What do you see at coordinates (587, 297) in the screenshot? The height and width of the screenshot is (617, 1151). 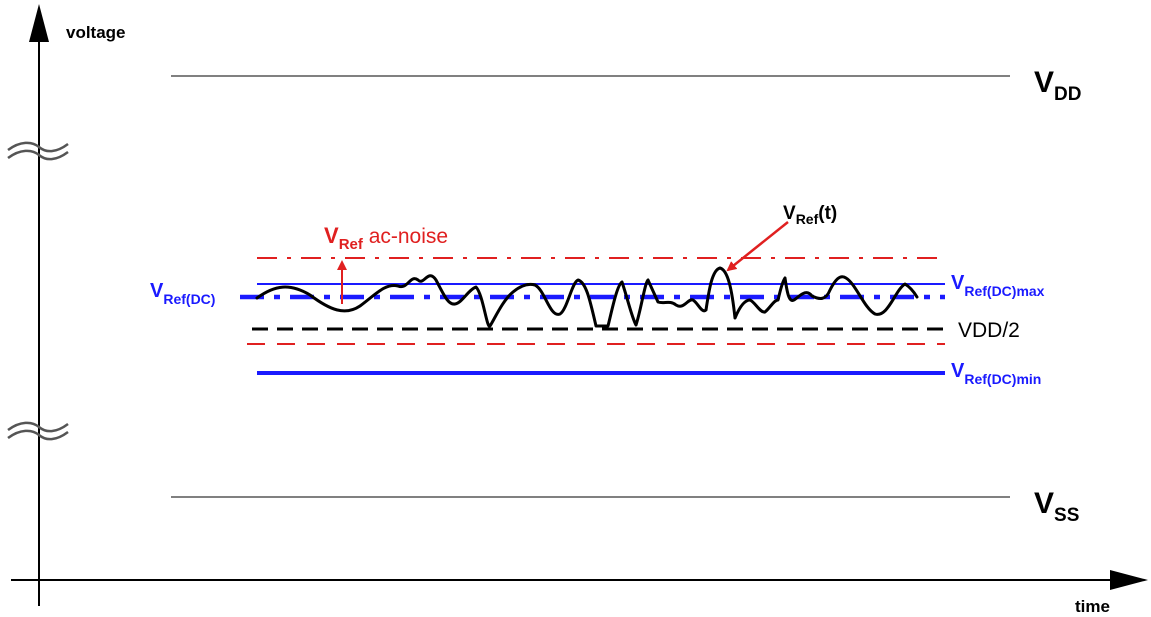 I see `vref-t-waveform` at bounding box center [587, 297].